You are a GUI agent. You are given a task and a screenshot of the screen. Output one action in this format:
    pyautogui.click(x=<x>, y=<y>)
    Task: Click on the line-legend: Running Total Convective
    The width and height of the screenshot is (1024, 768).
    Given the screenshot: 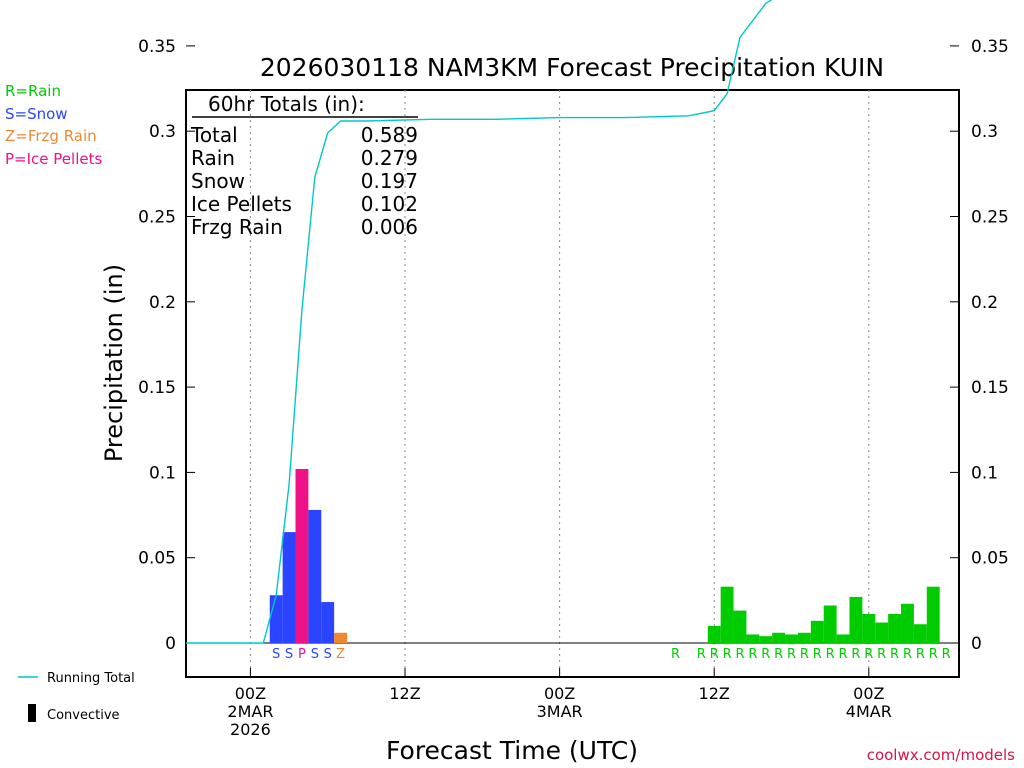 What is the action you would take?
    pyautogui.click(x=76, y=697)
    